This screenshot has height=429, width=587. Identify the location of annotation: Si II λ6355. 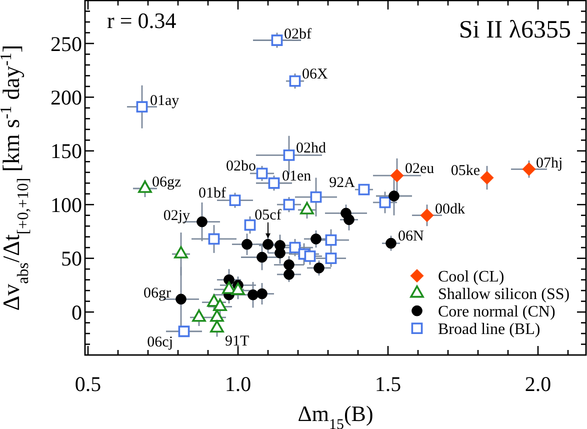
(514, 30).